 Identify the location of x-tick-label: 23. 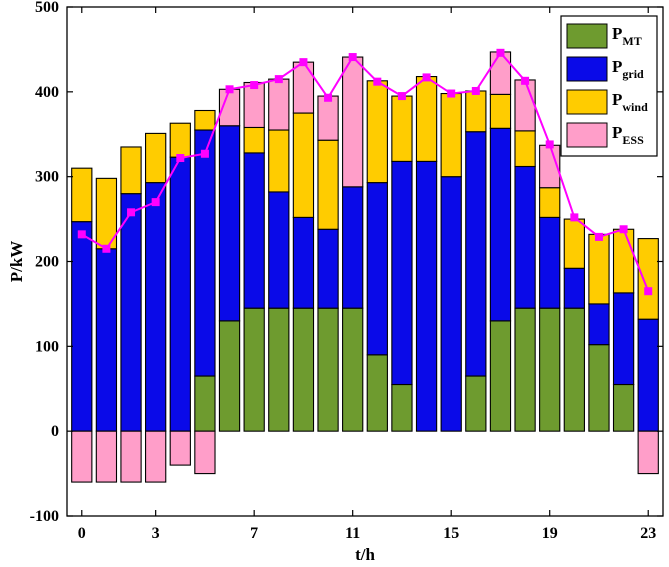
(648, 533).